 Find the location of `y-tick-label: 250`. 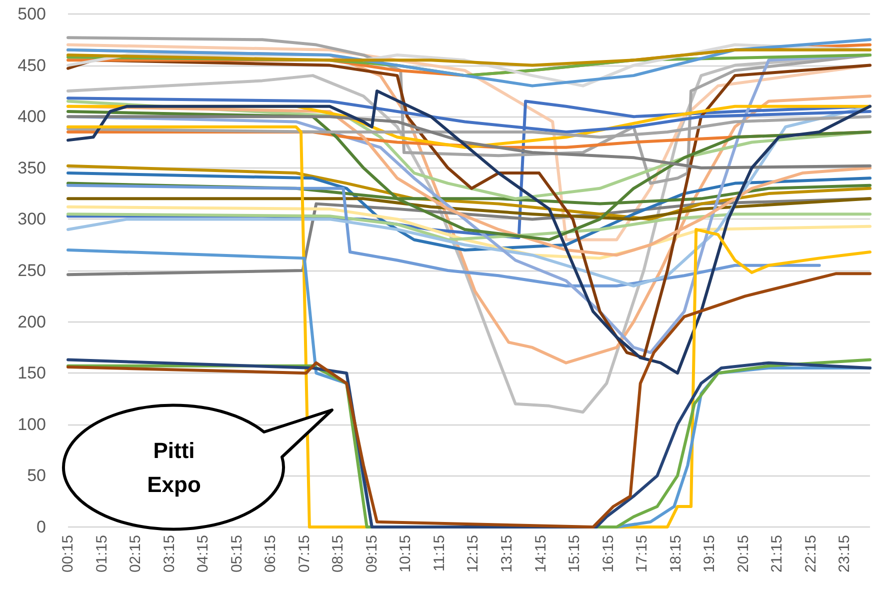

y-tick-label: 250 is located at coordinates (32, 270).